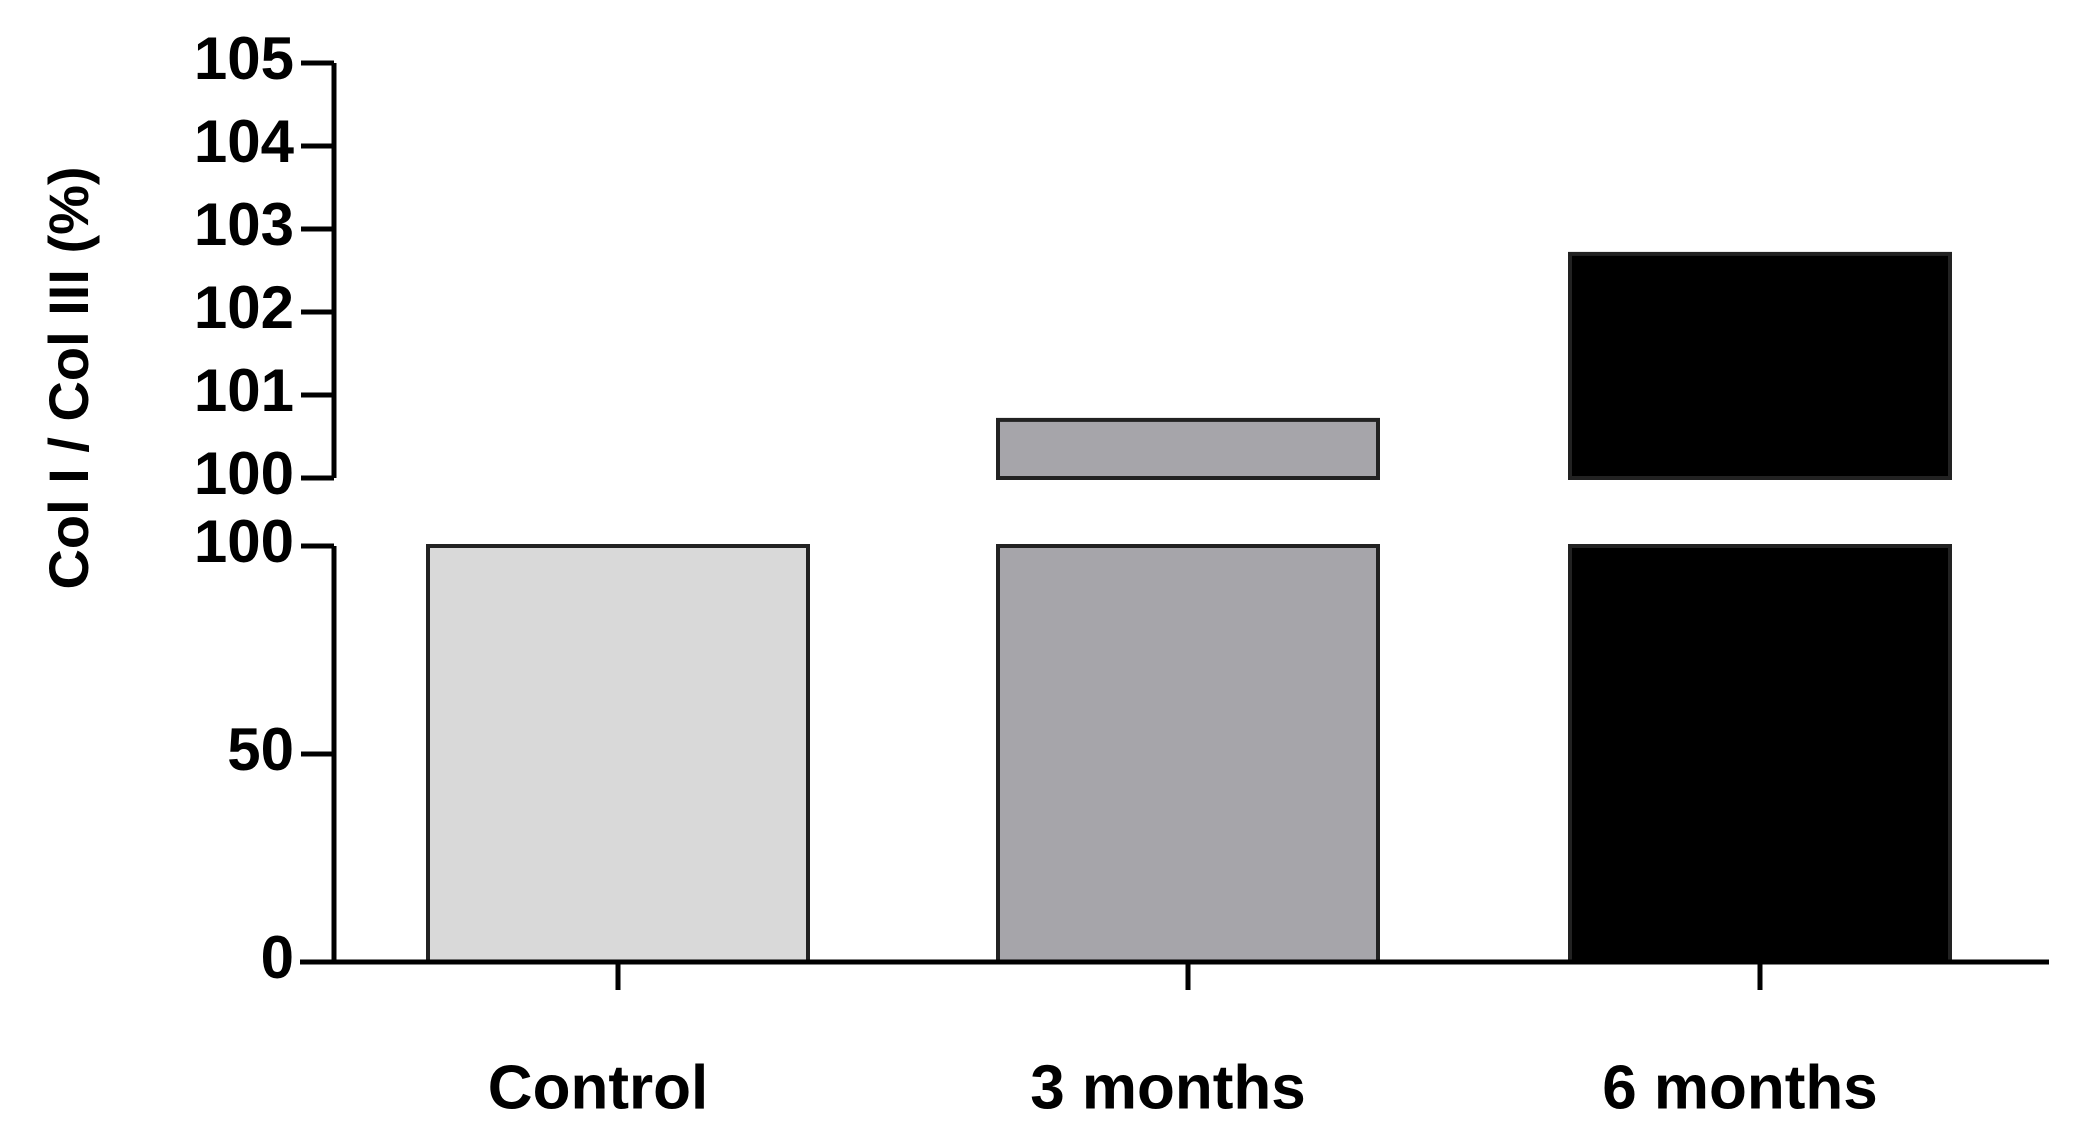 This screenshot has height=1148, width=2081. What do you see at coordinates (244, 307) in the screenshot?
I see `y-tick-label: 102` at bounding box center [244, 307].